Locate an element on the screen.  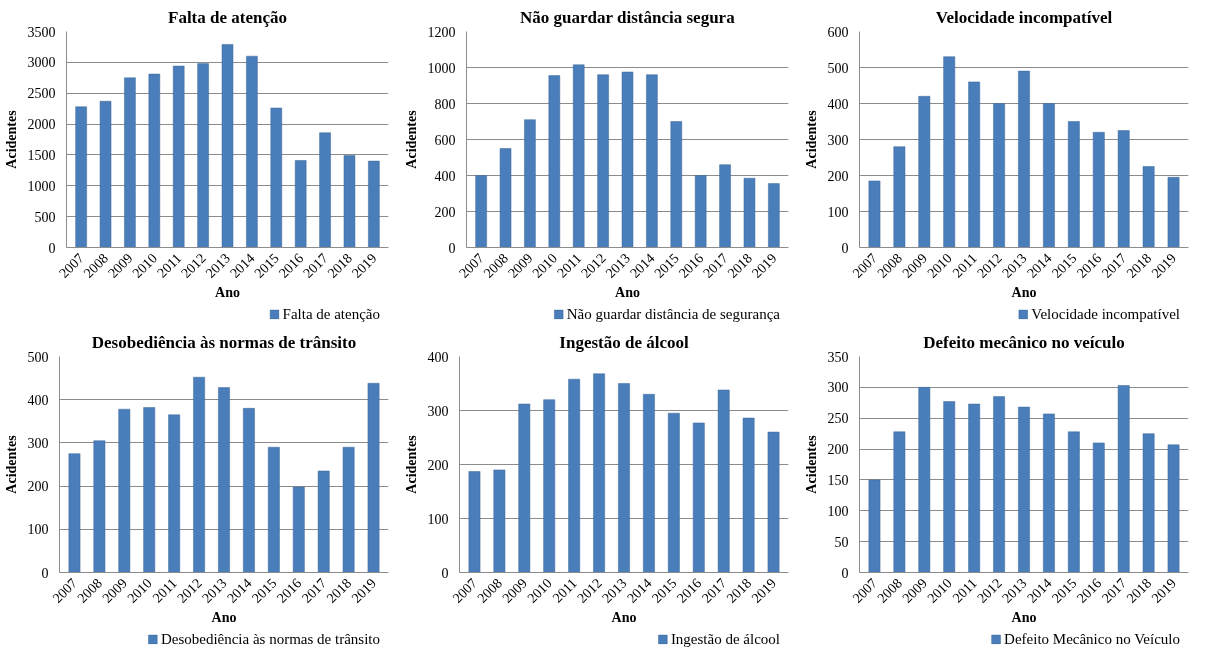
y-tick-label: 3000 is located at coordinates (41, 63).